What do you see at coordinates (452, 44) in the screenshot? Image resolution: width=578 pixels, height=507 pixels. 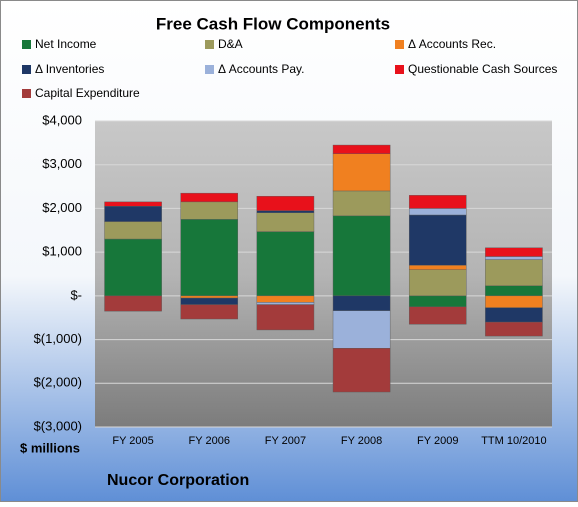 I see `legend-label: Δ Accounts Rec.` at bounding box center [452, 44].